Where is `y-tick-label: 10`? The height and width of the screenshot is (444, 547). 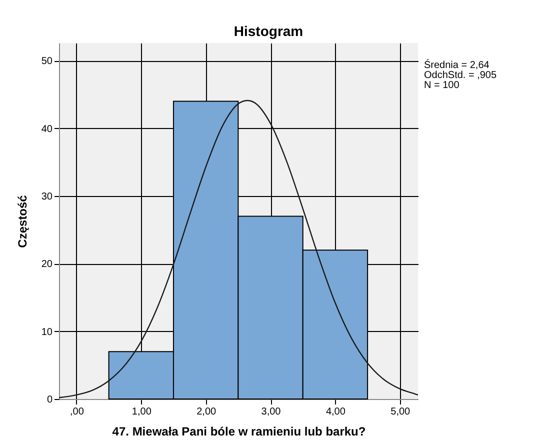 y-tick-label: 10 is located at coordinates (47, 332).